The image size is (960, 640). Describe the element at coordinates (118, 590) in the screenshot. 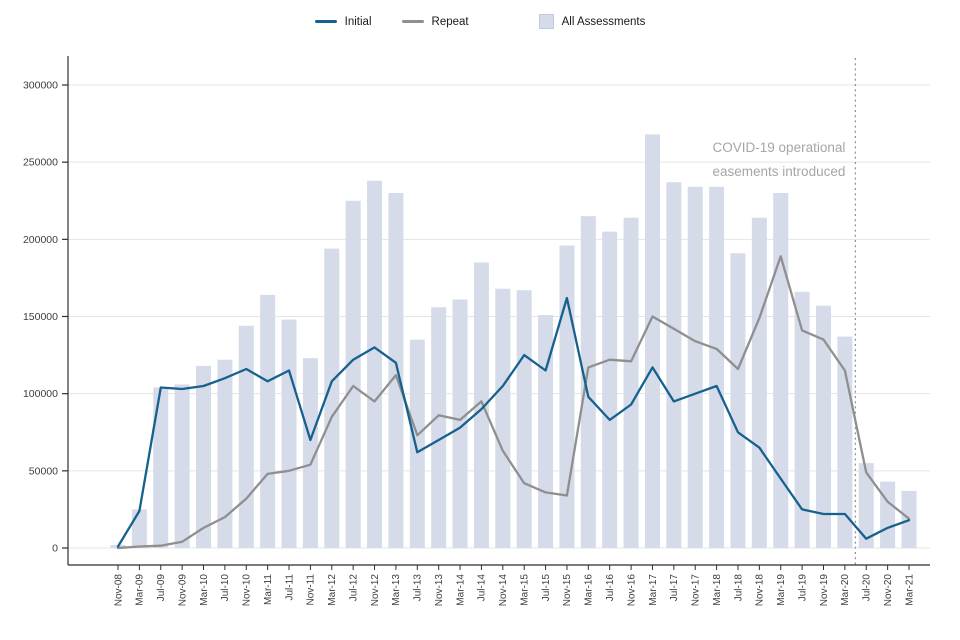

I see `x-tick-label-Nov-08: Nov-08` at that location.